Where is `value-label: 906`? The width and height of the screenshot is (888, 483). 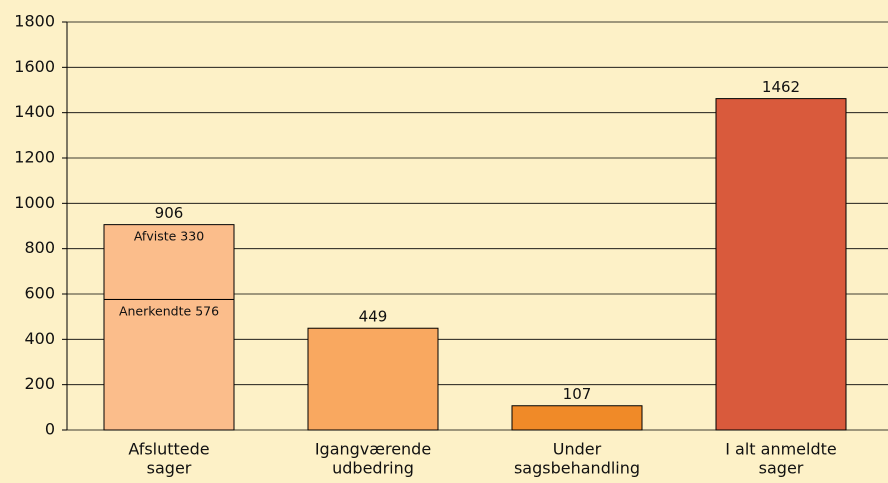
value-label: 906 is located at coordinates (169, 213).